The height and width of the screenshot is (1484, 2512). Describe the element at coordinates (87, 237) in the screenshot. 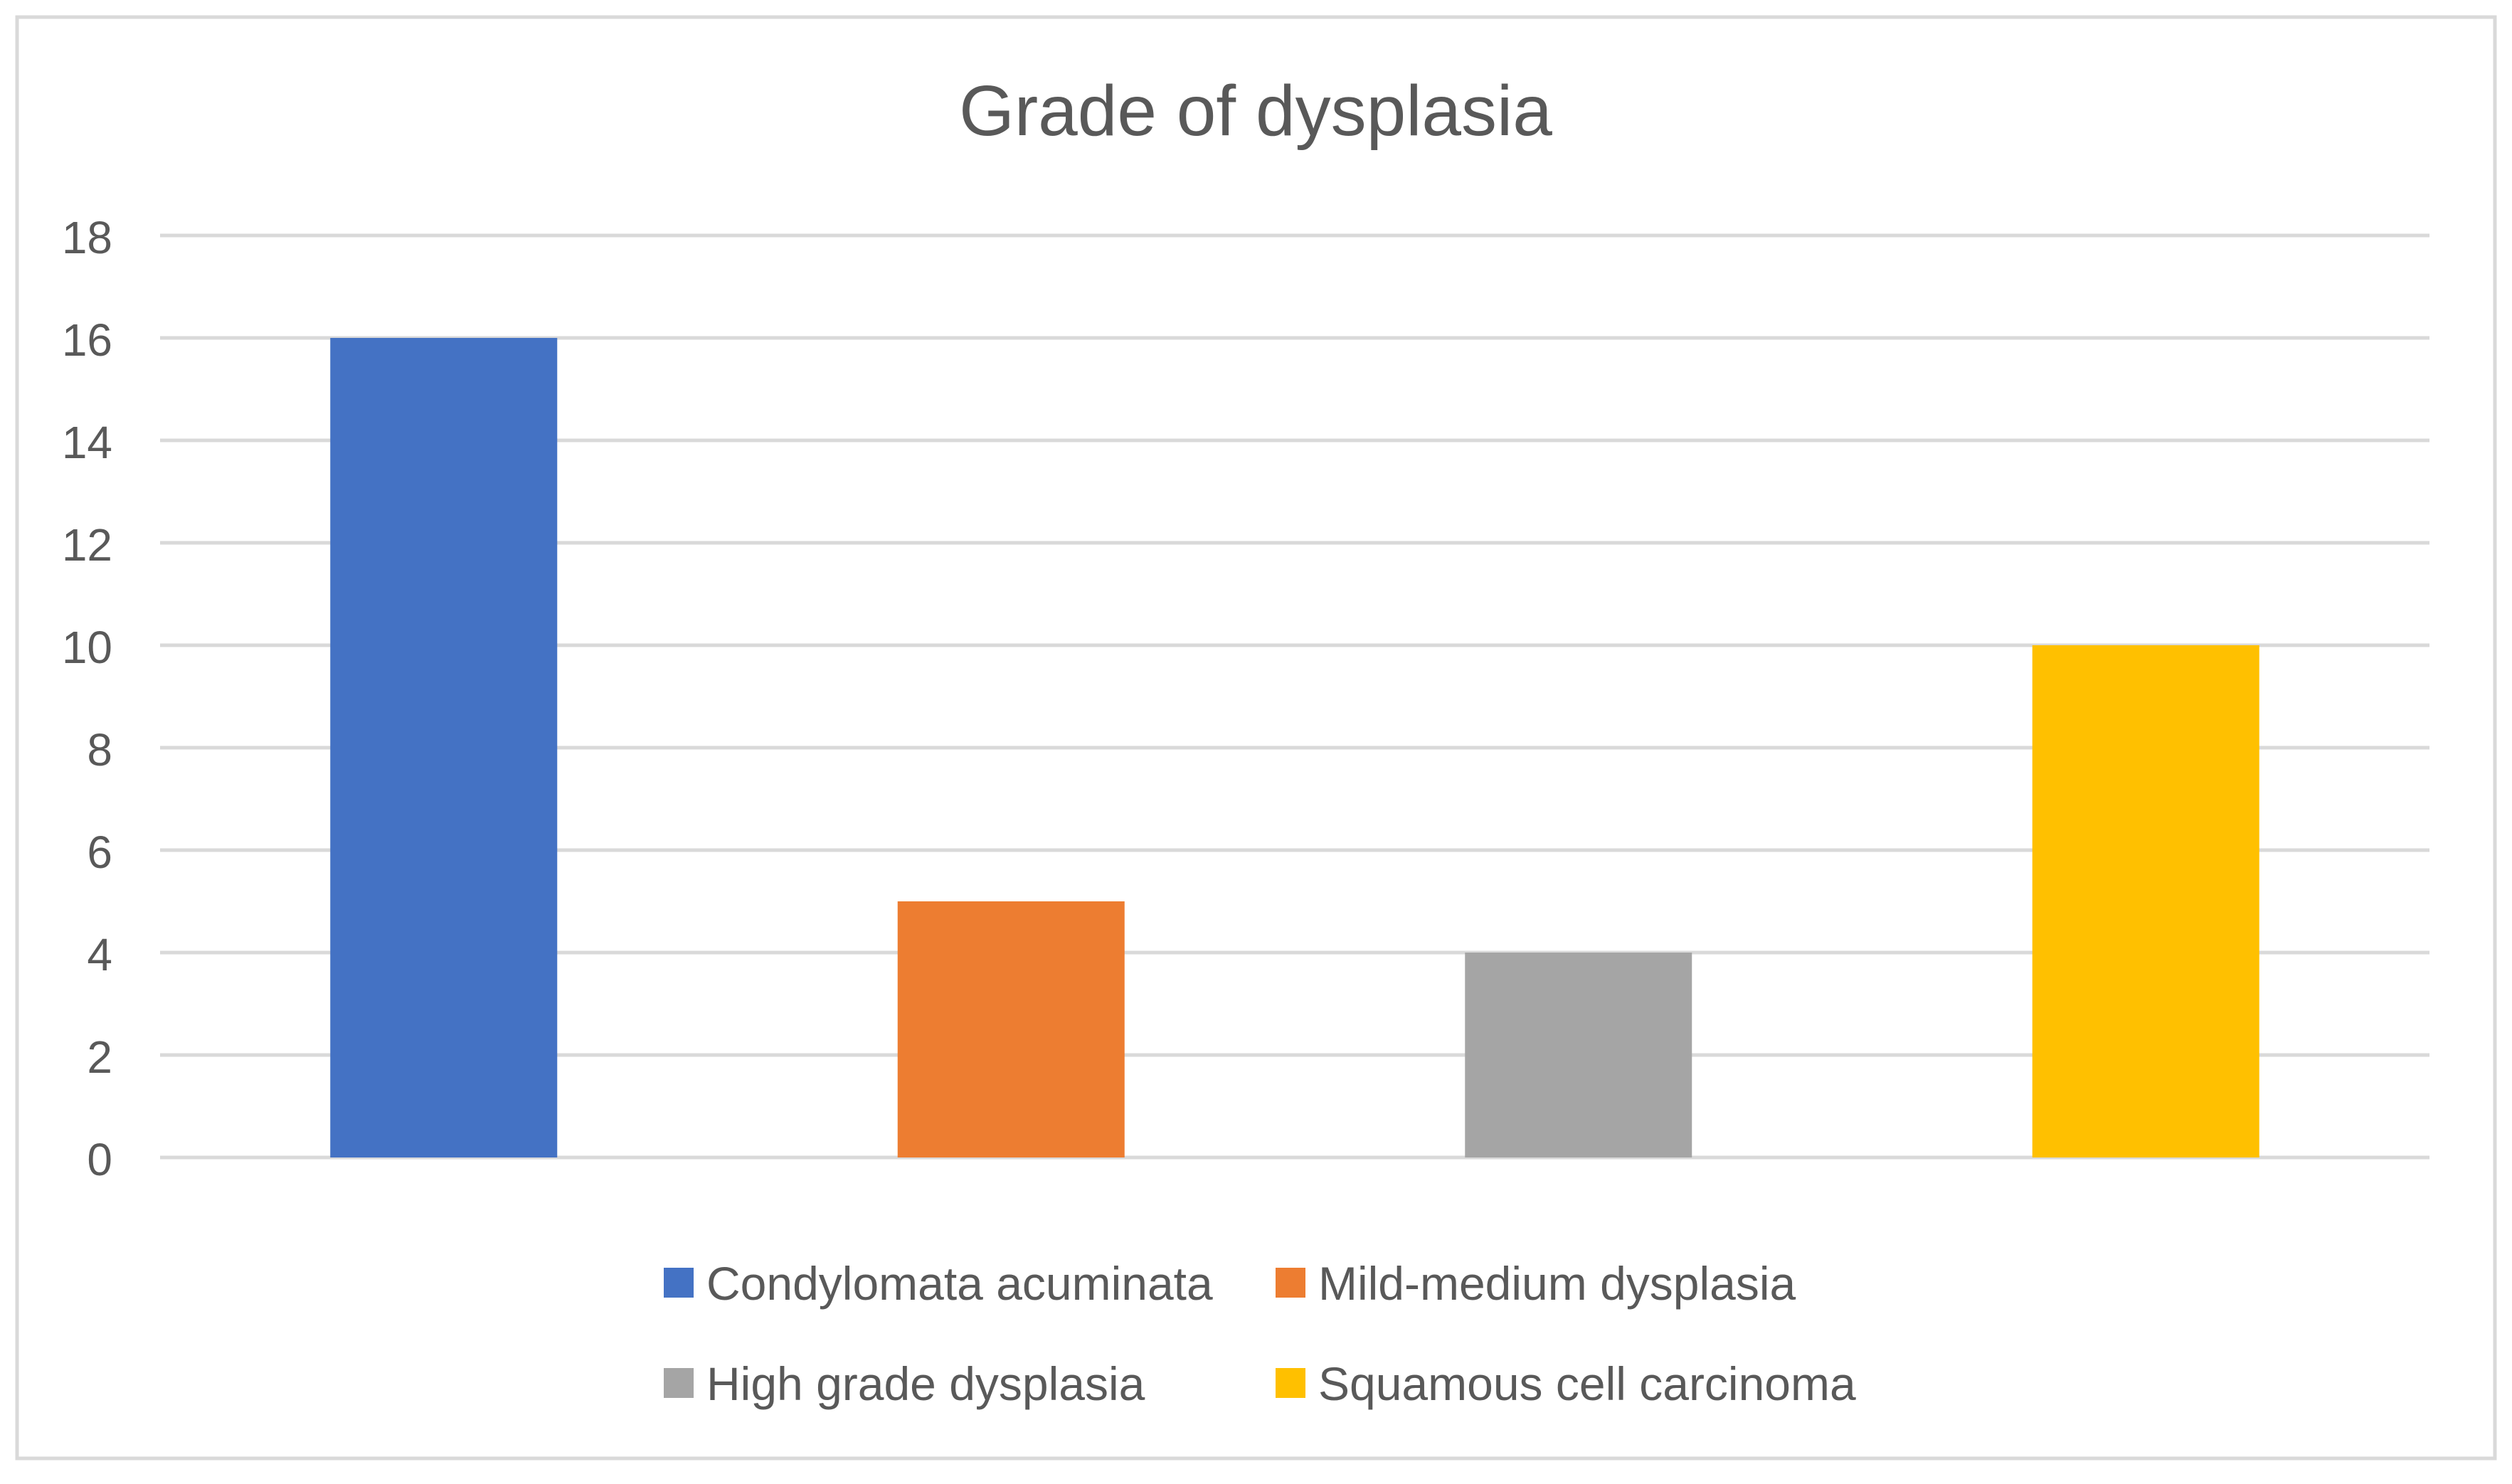

I see `y-tick-label: 18` at that location.